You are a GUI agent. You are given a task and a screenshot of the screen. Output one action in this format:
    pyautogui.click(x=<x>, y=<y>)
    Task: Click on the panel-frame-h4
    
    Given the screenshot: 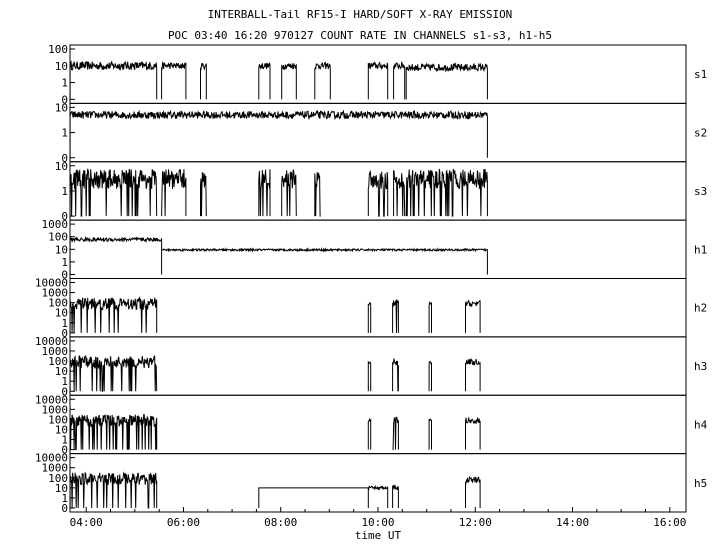 What is the action you would take?
    pyautogui.click(x=378, y=424)
    